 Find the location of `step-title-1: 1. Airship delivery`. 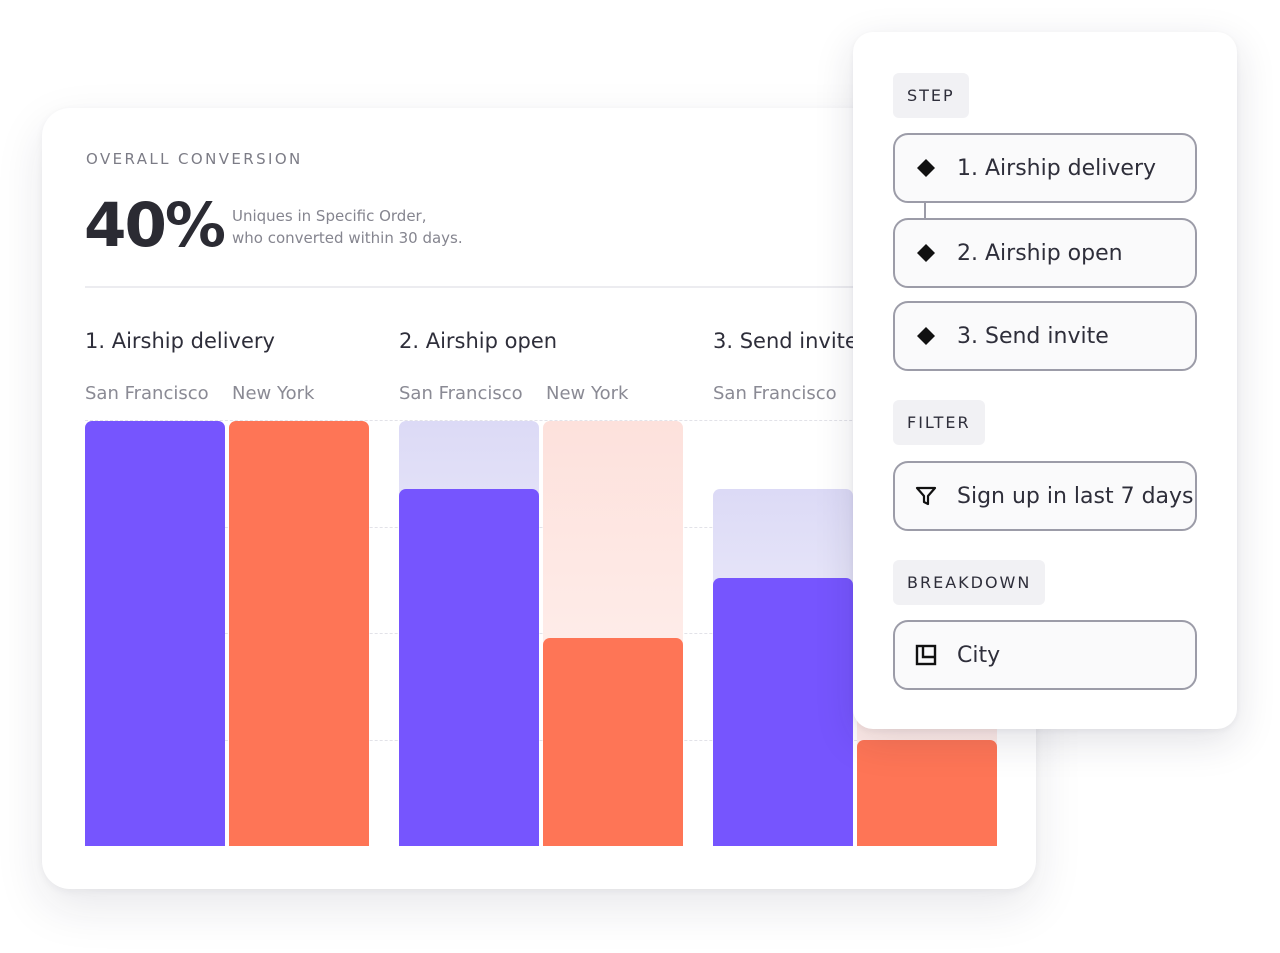

step-title-1: 1. Airship delivery is located at coordinates (180, 341).